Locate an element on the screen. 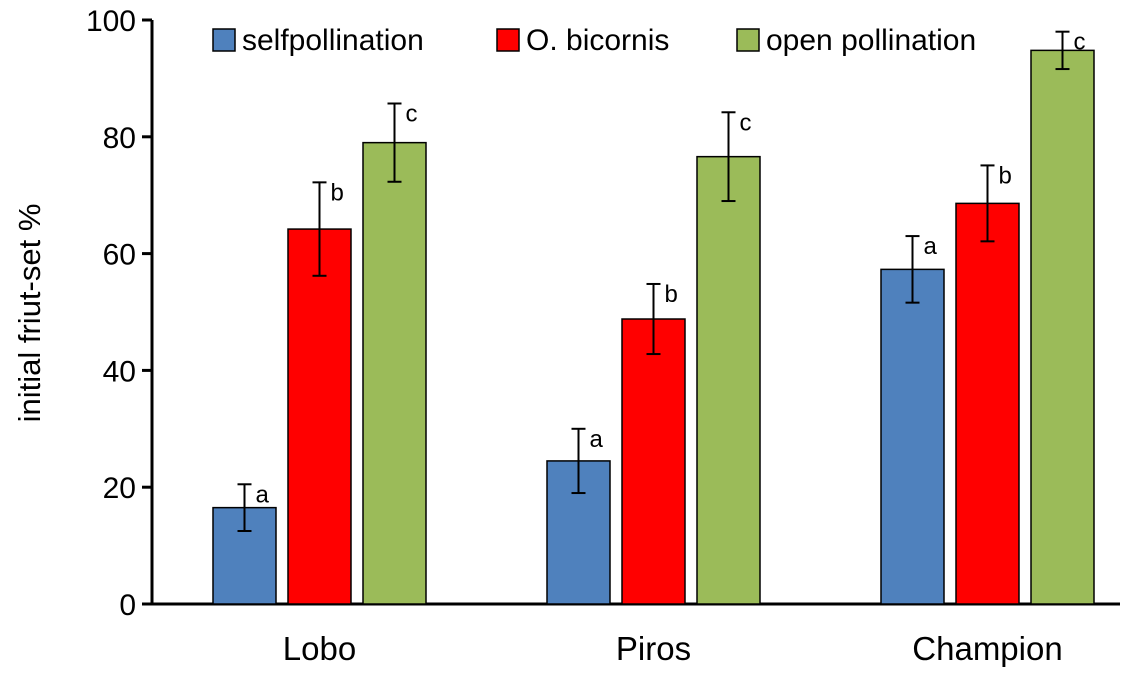 Image resolution: width=1132 pixels, height=680 pixels. y-axis-label: initial friut-set % is located at coordinates (29, 313).